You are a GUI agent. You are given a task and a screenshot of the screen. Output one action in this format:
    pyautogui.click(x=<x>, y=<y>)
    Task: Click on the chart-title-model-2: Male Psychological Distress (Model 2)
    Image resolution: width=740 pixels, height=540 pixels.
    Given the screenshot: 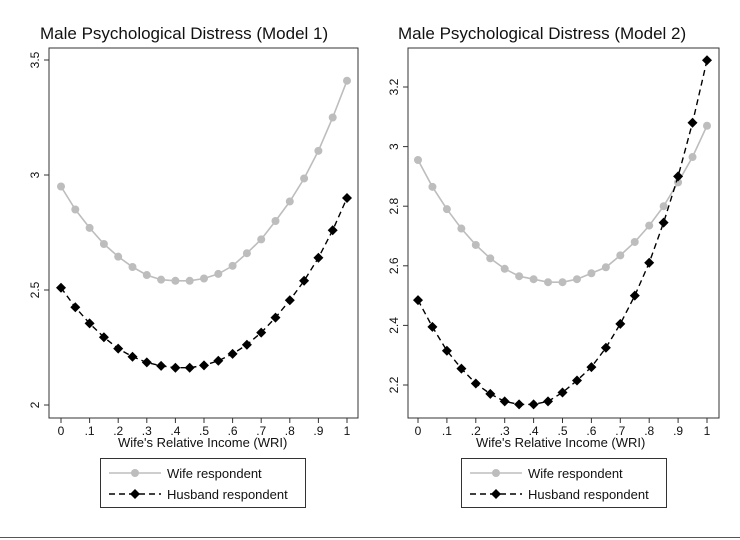 What is the action you would take?
    pyautogui.click(x=542, y=33)
    